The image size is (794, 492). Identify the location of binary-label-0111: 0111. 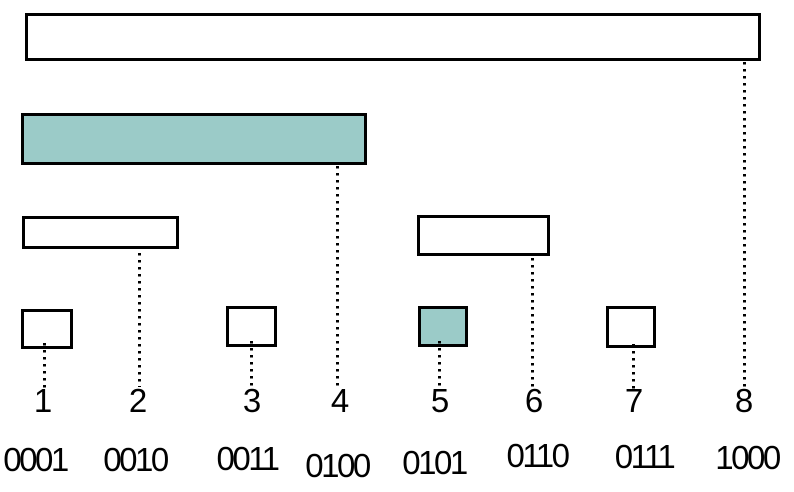
(645, 456).